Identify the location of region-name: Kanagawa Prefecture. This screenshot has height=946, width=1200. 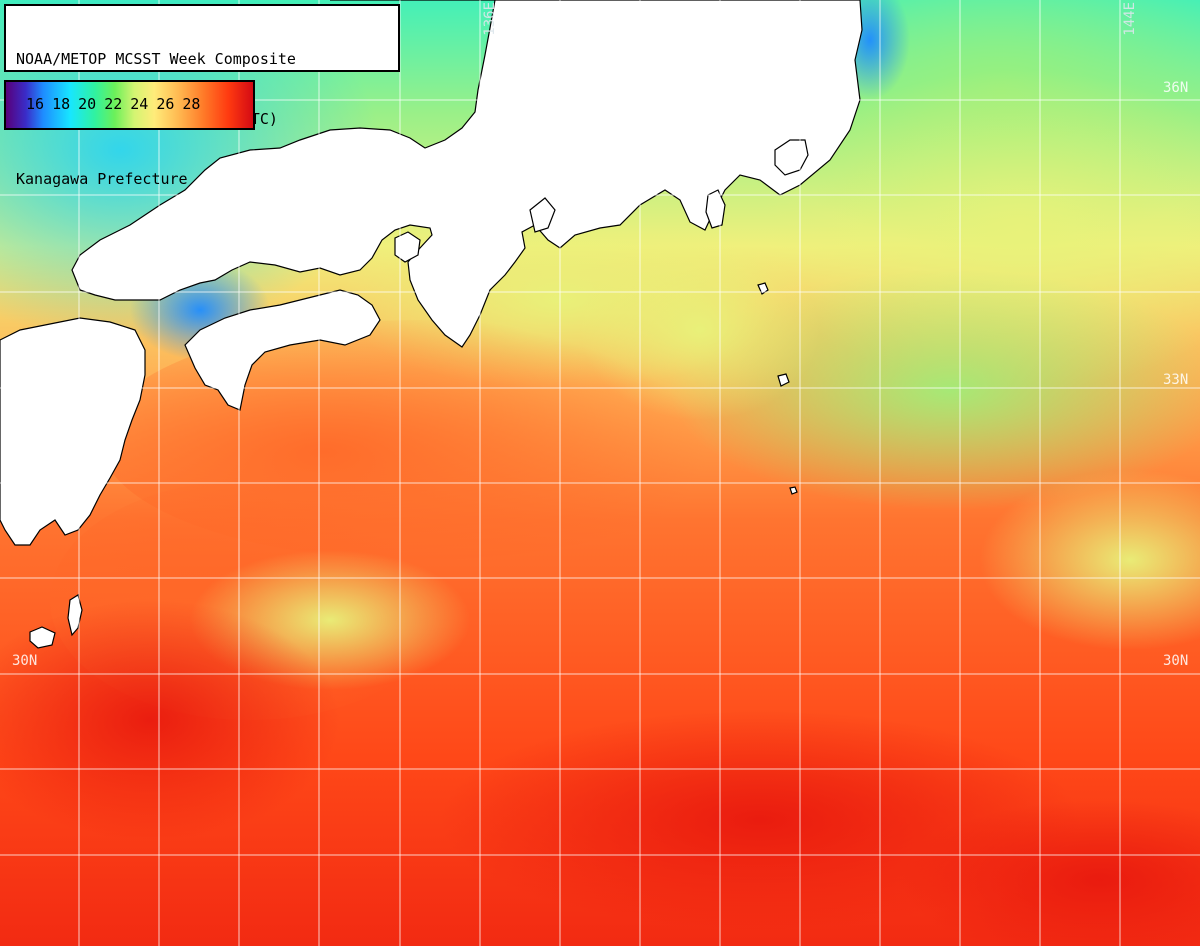
(102, 179).